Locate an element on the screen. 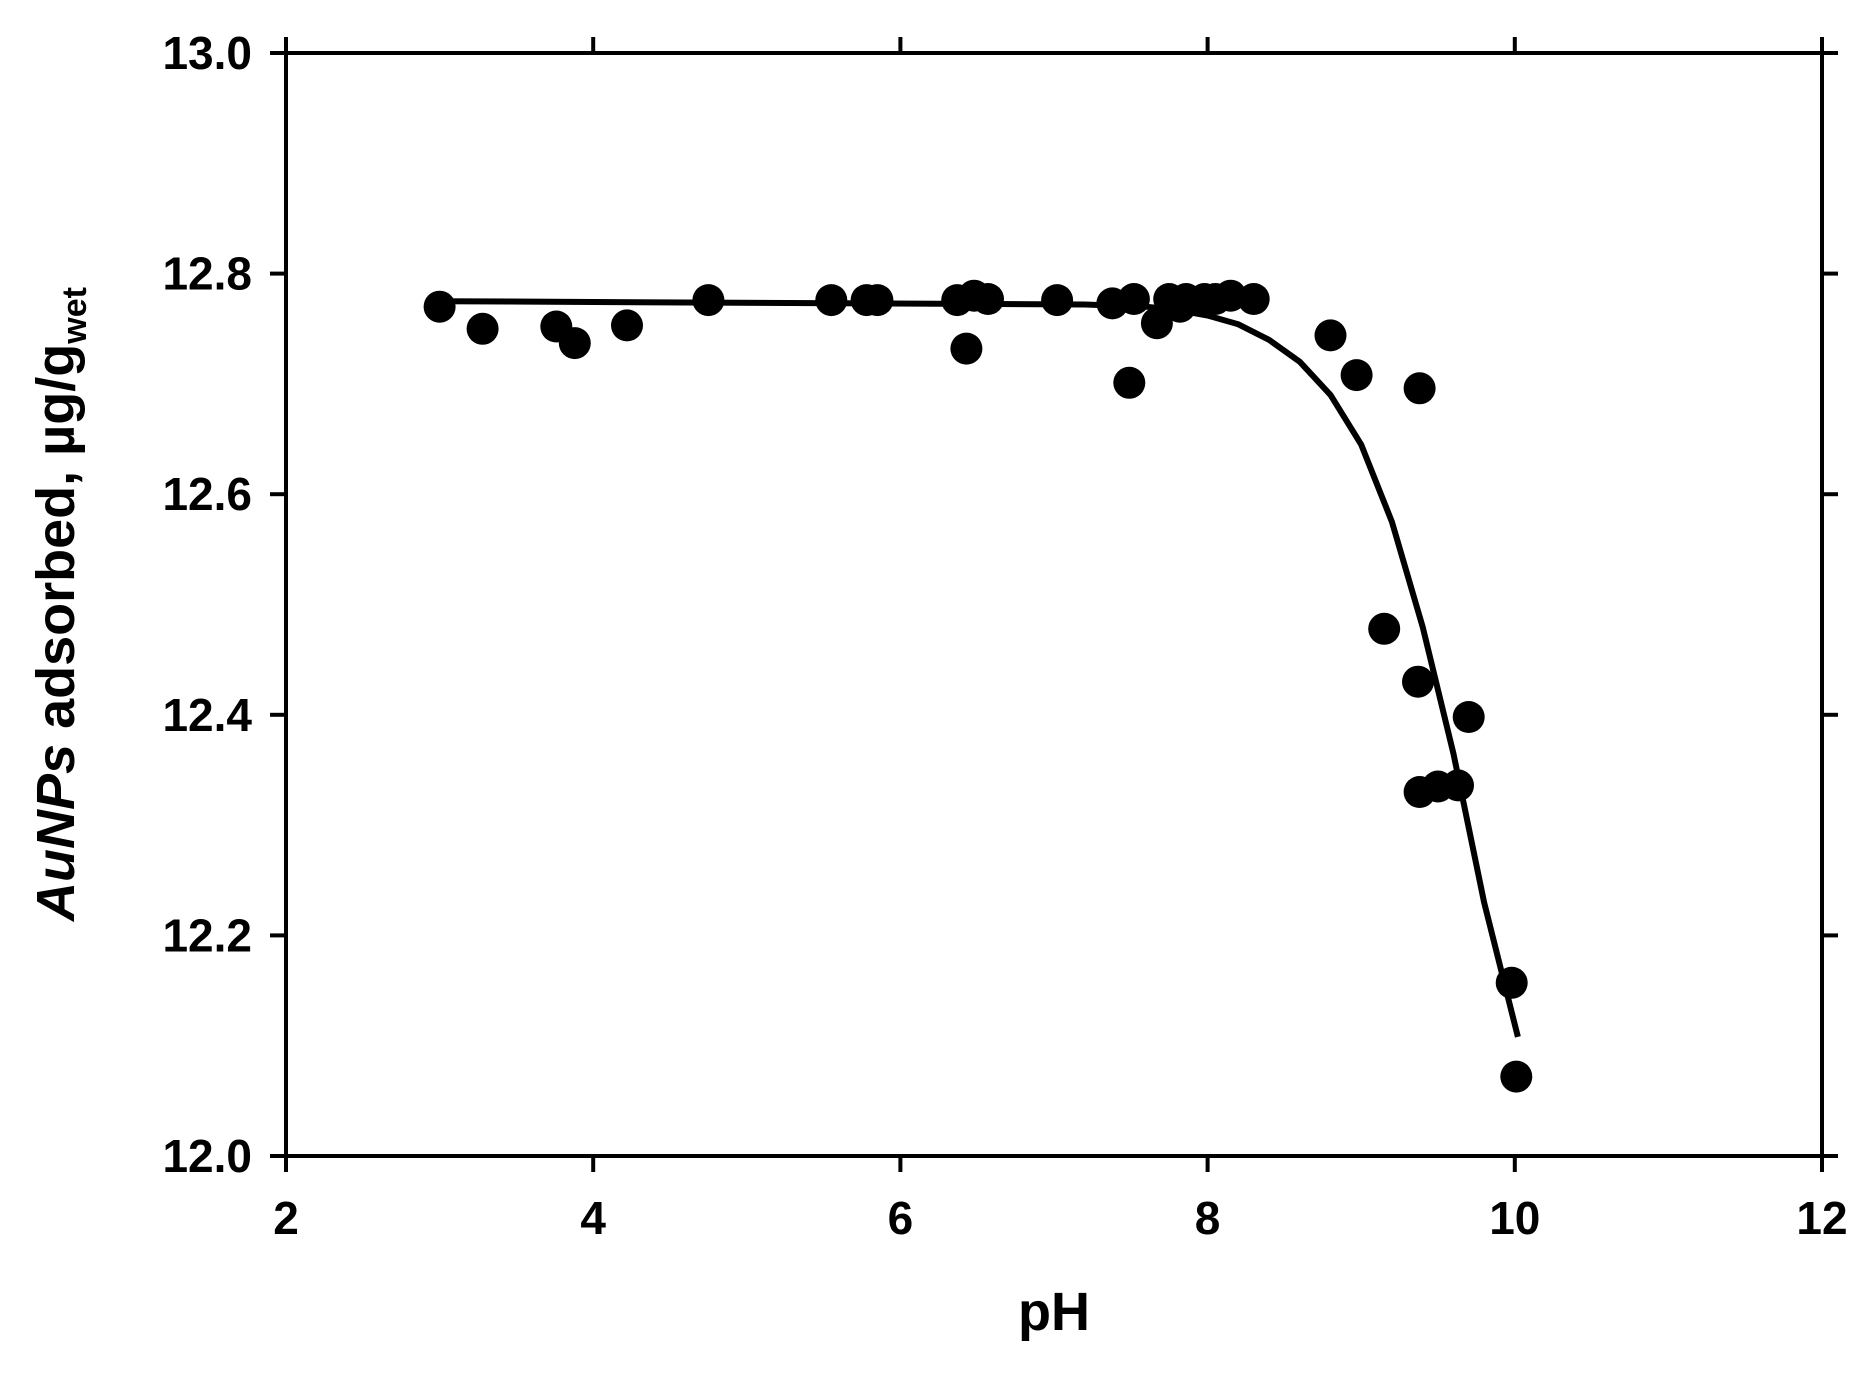 The height and width of the screenshot is (1373, 1862). y-tick-label: 12.6 is located at coordinates (207, 494).